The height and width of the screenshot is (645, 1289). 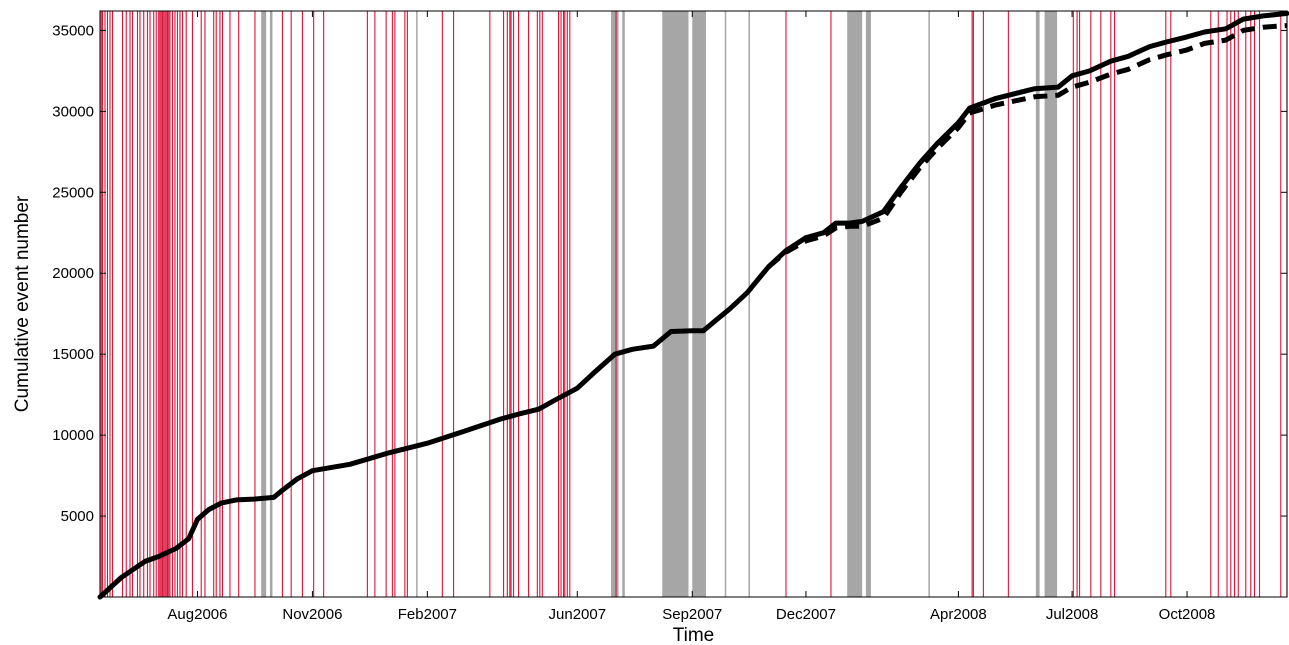 I want to click on x-tick-label: Feb2007, so click(x=427, y=614).